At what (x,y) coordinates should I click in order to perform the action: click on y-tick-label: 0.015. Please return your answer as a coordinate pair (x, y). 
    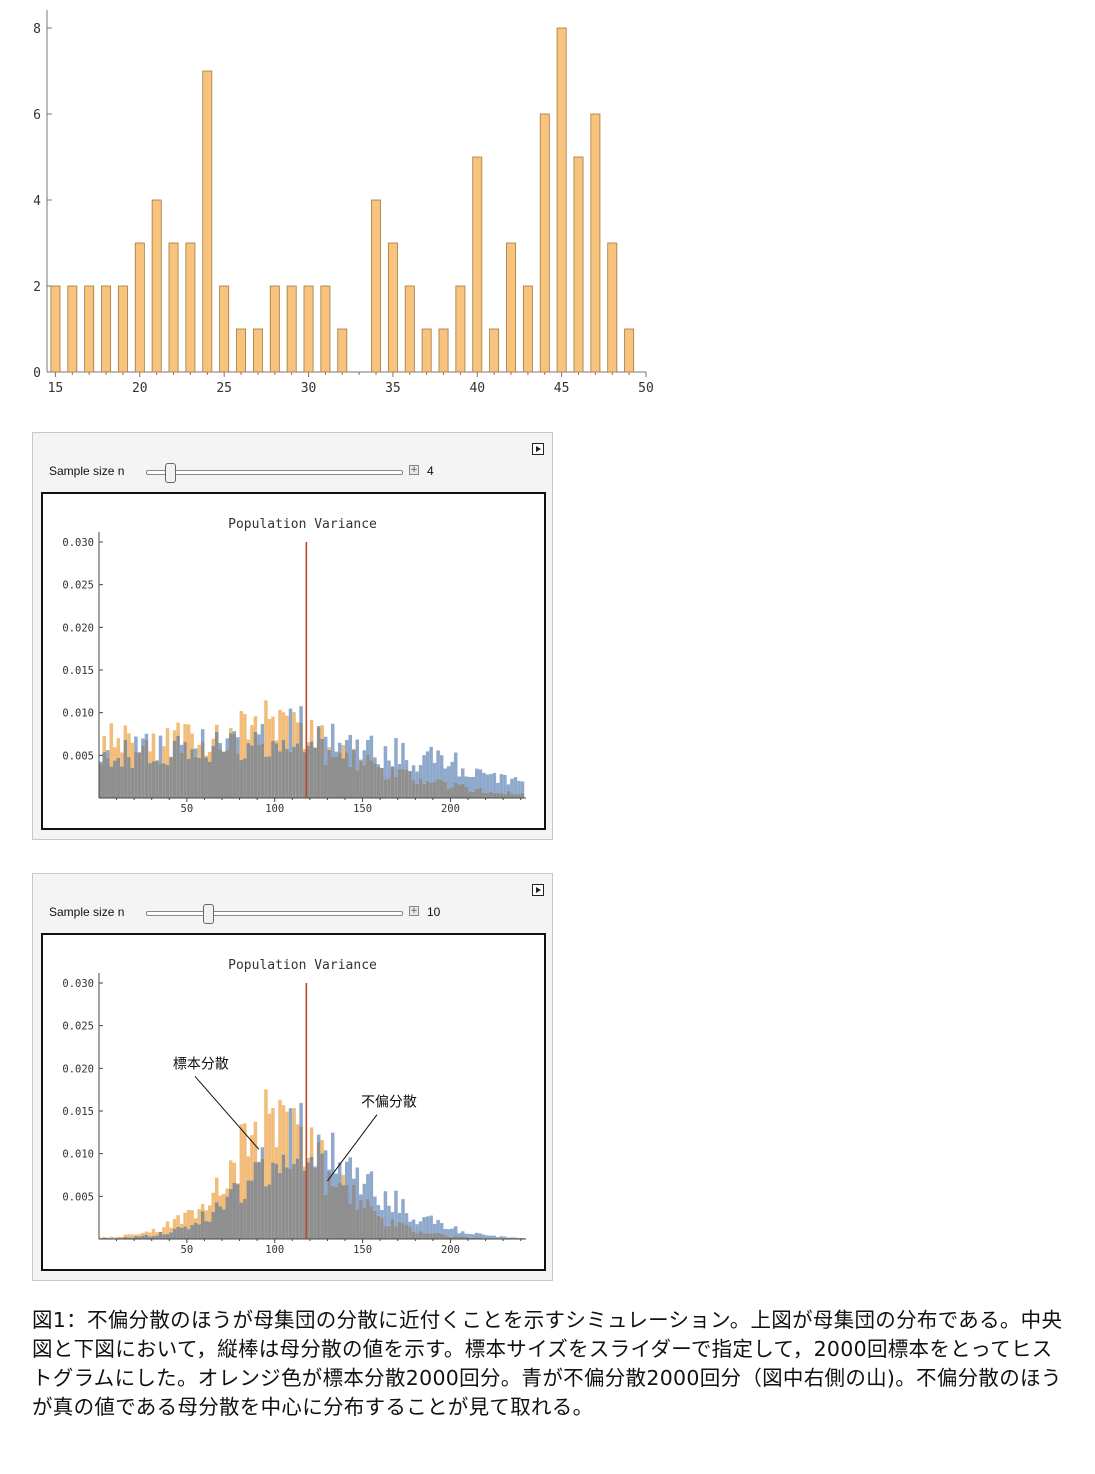
    Looking at the image, I should click on (78, 1112).